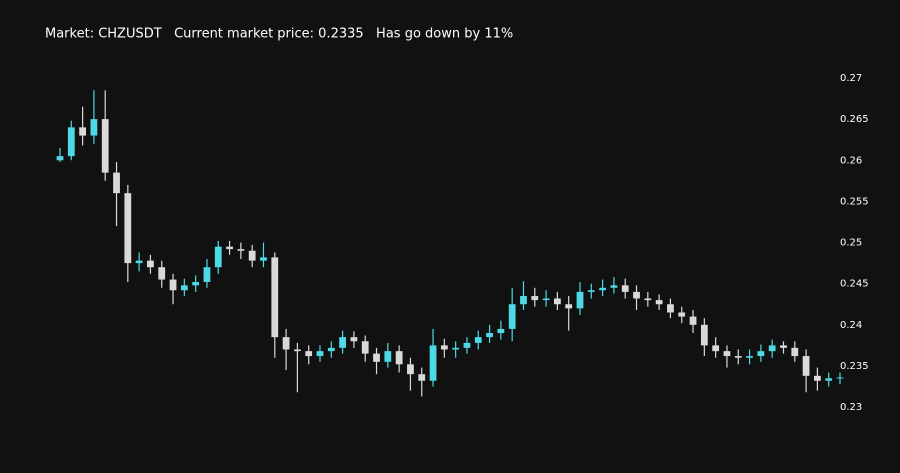  What do you see at coordinates (851, 78) in the screenshot?
I see `y-tick-label: 0.27` at bounding box center [851, 78].